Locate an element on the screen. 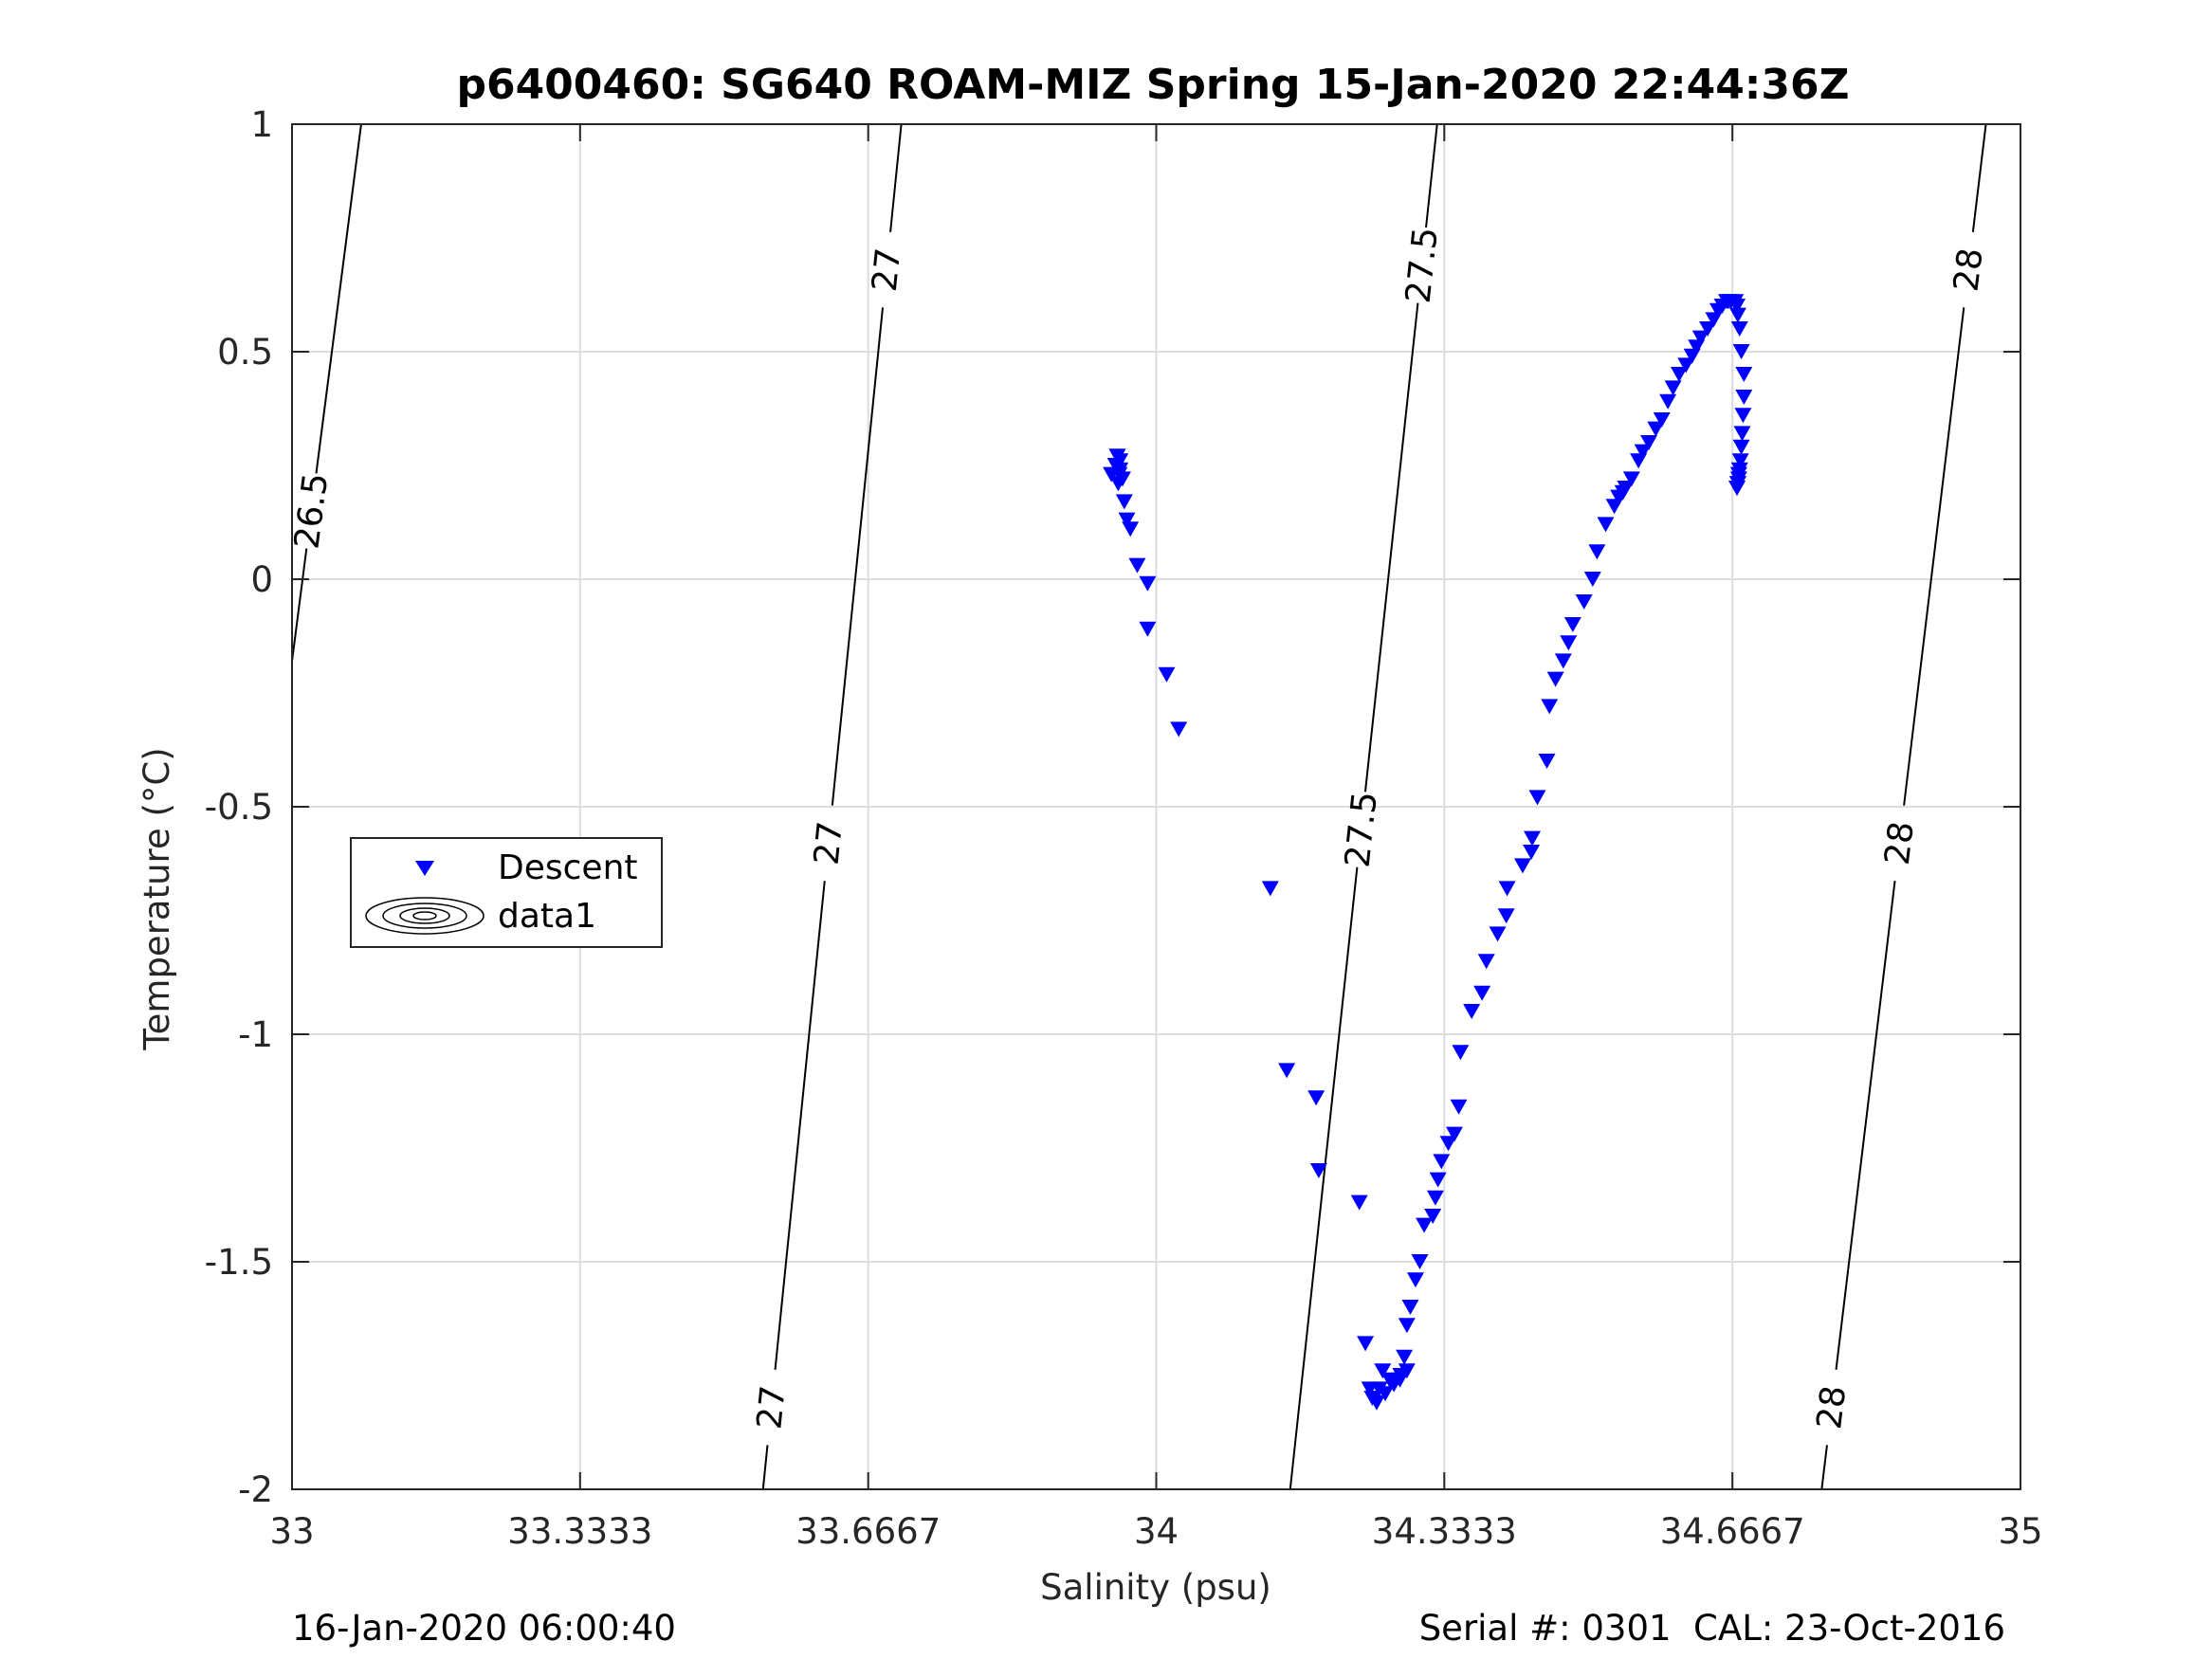  x-tick-label: 33 is located at coordinates (291, 1531).